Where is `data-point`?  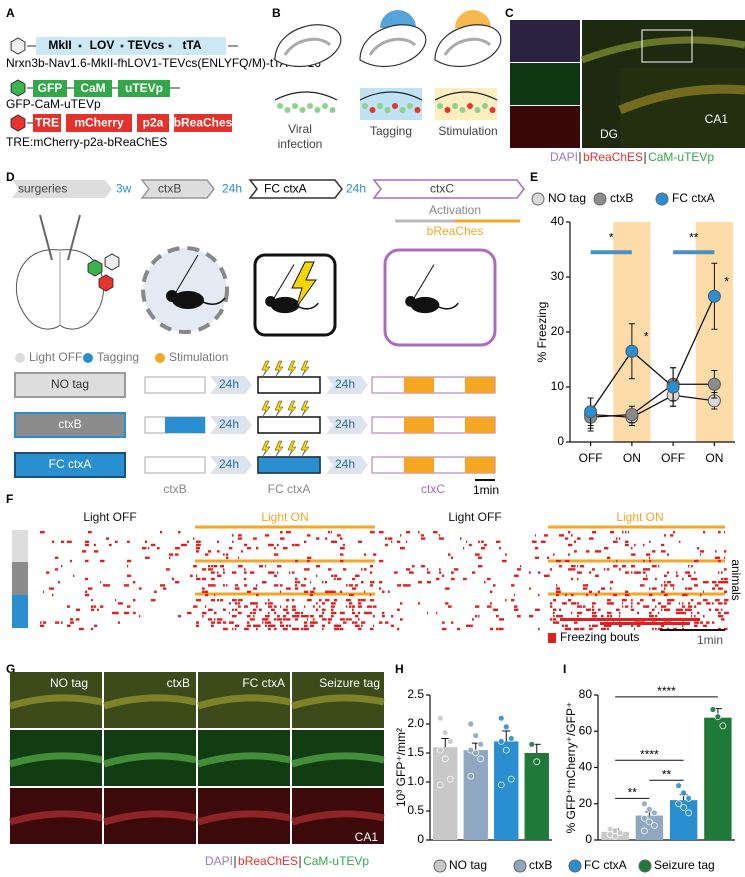
data-point is located at coordinates (632, 351).